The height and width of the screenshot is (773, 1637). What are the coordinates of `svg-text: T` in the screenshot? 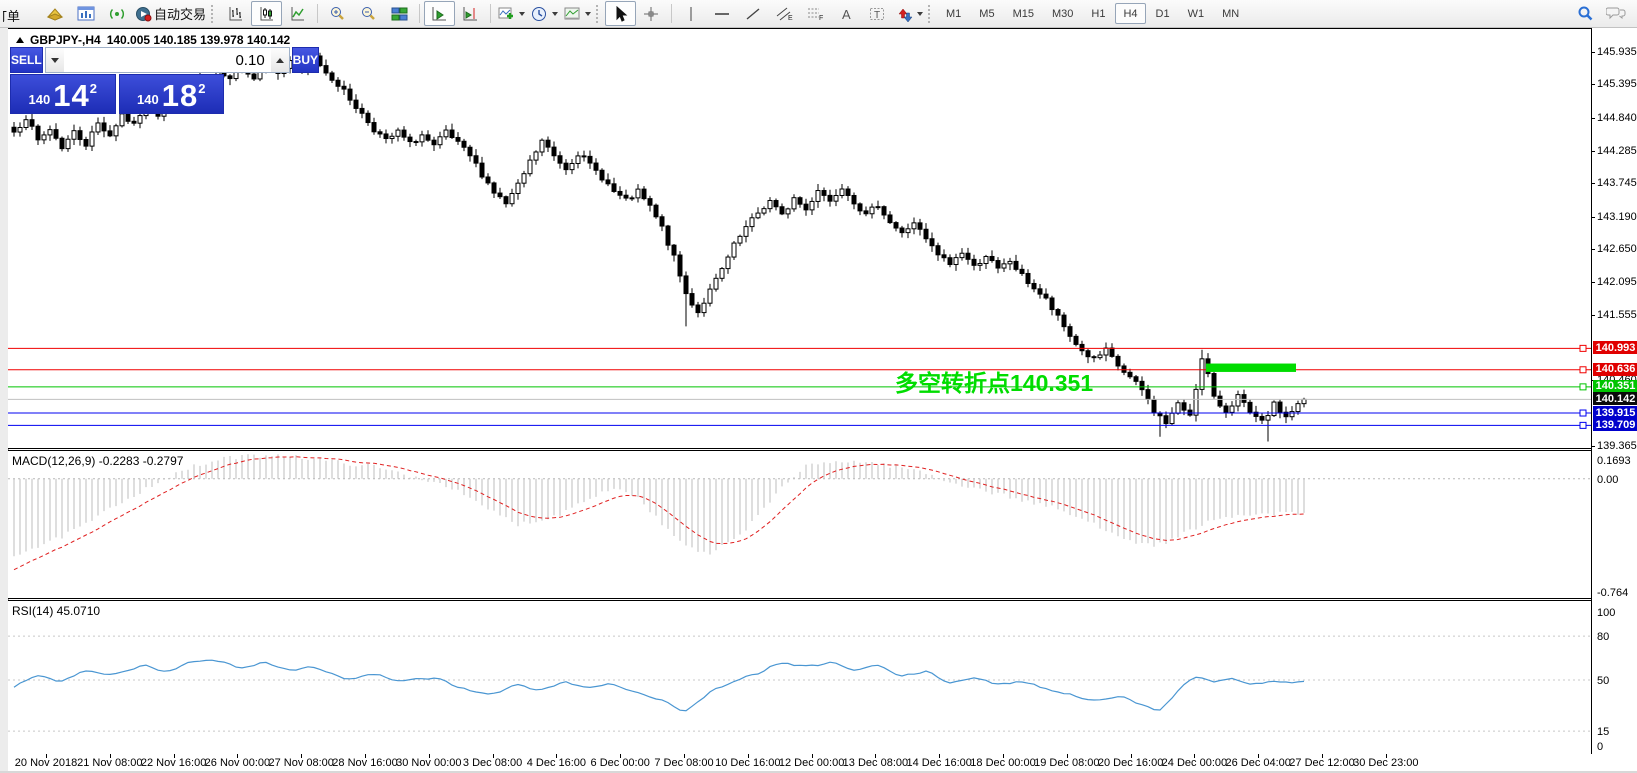 It's located at (877, 15).